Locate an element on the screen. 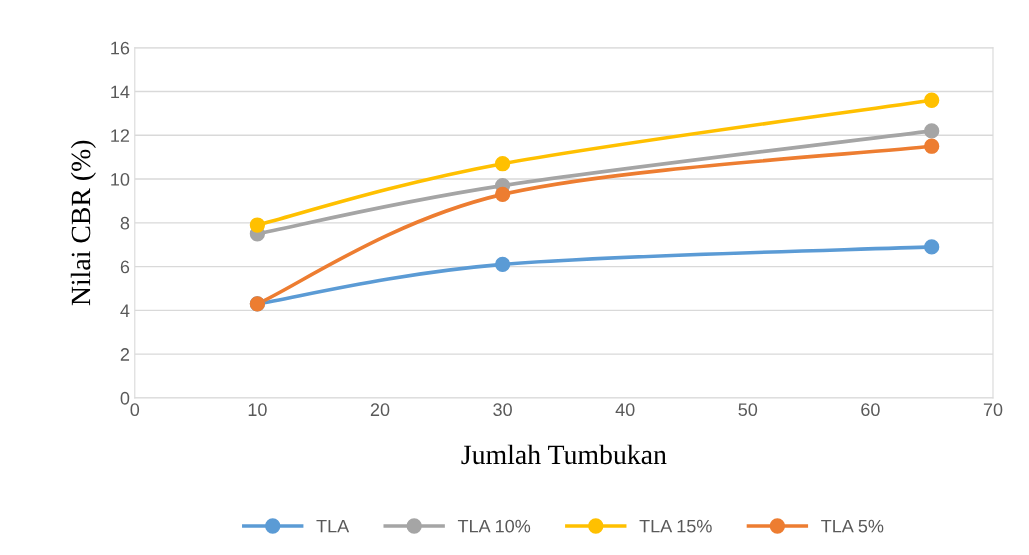 Image resolution: width=1029 pixels, height=555 pixels. y-axis-title: Nilai CBR (%) is located at coordinates (83, 223).